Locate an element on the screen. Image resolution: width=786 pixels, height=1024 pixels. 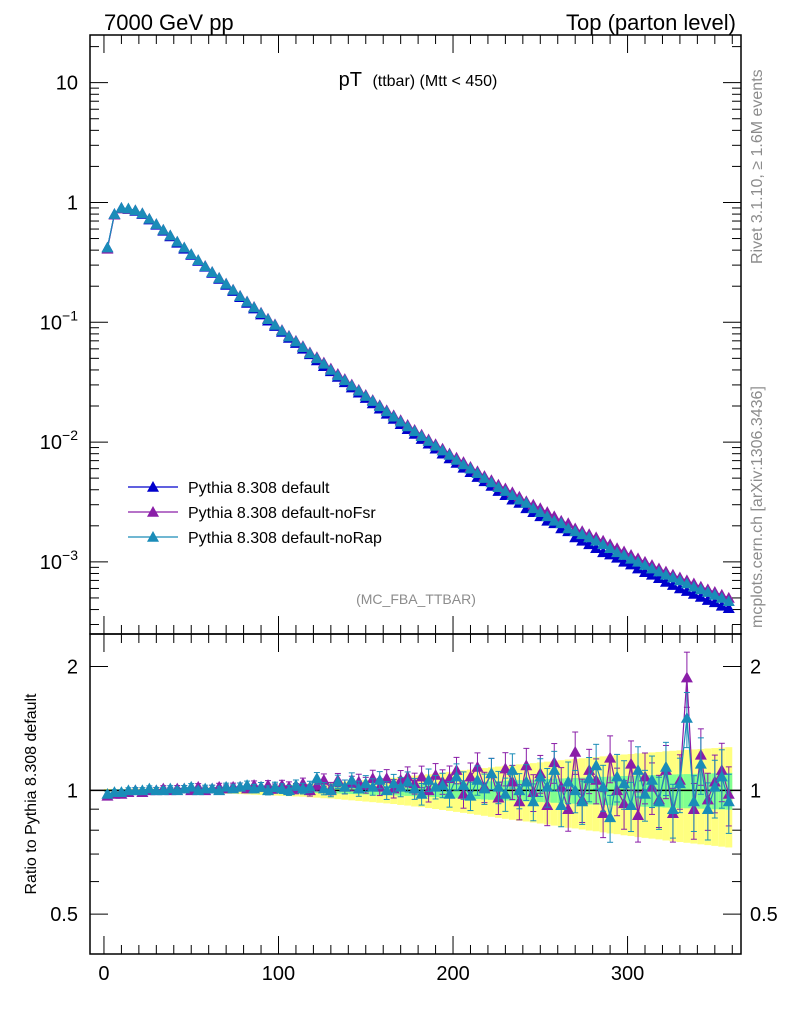
x-tick-label: 300 is located at coordinates (627, 974).